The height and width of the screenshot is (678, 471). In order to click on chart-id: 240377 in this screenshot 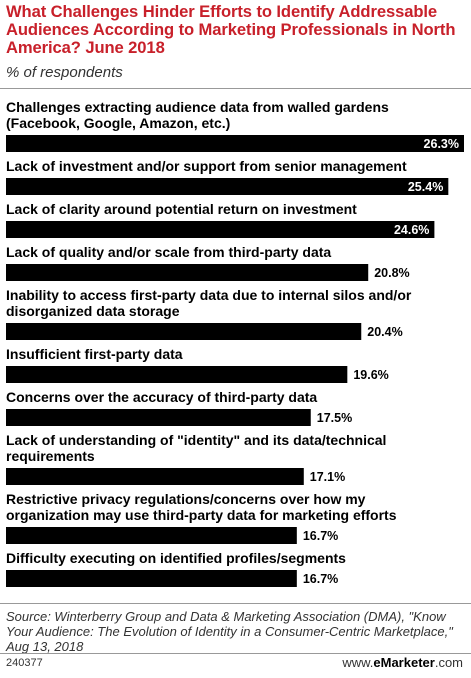, I will do `click(24, 663)`.